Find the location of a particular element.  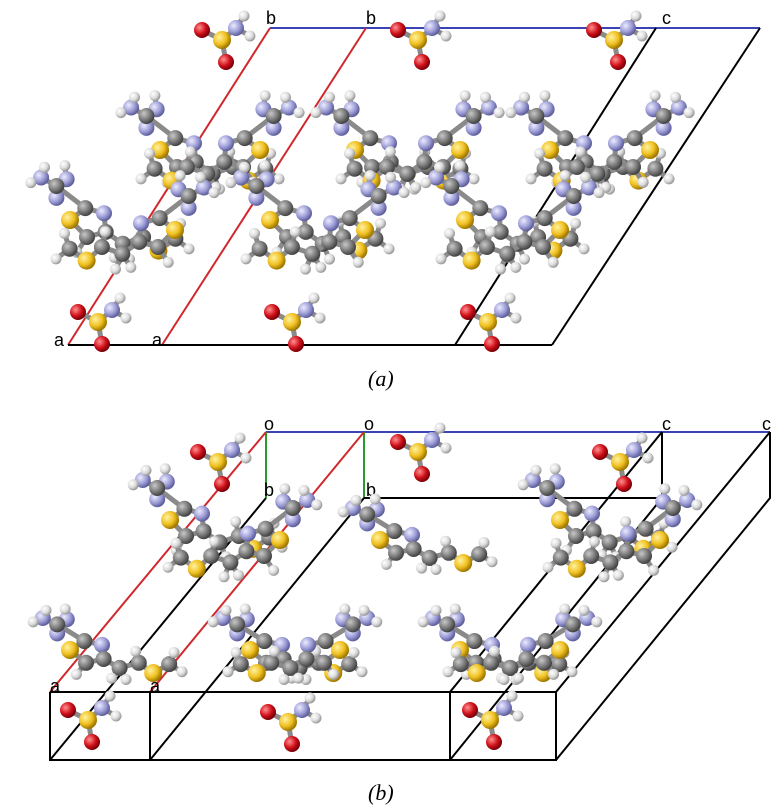

panel-a-label-b2: b is located at coordinates (371, 18).